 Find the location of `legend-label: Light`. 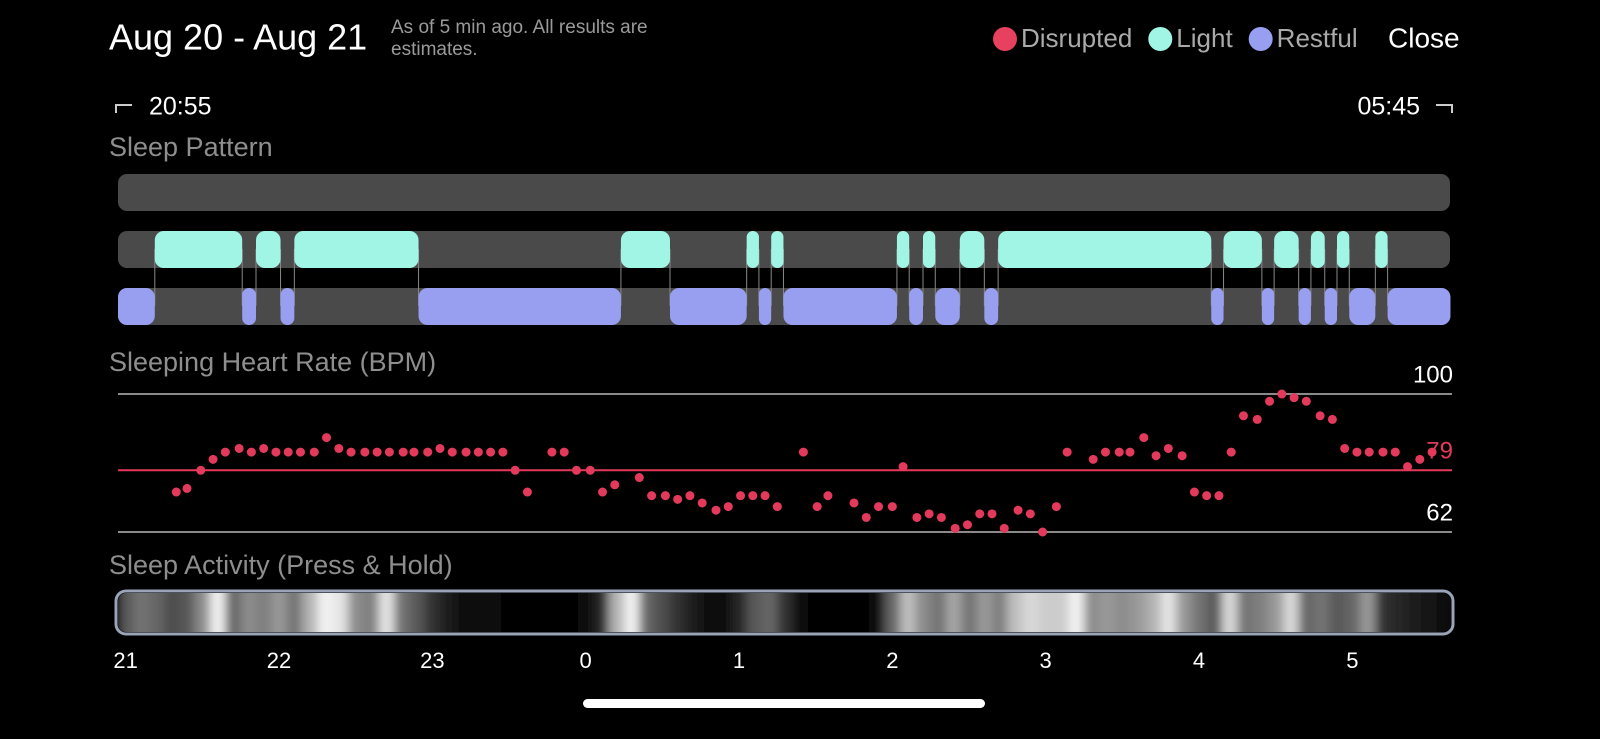

legend-label: Light is located at coordinates (1204, 38).